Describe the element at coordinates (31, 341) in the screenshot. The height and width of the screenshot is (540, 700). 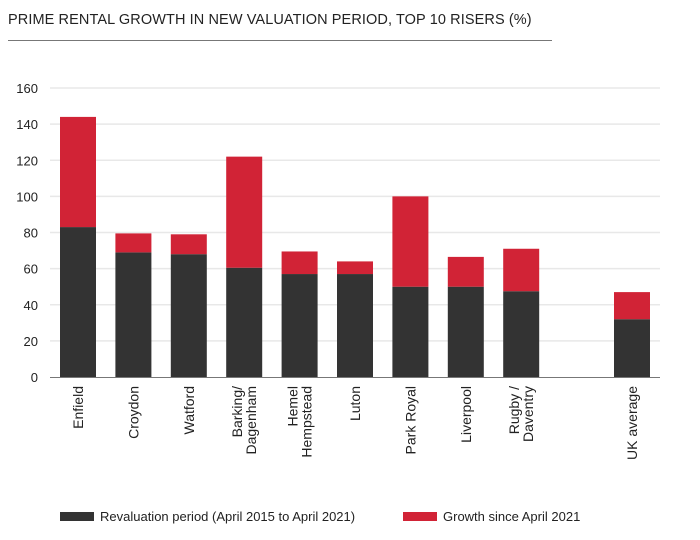
I see `y-tick-label: 20` at that location.